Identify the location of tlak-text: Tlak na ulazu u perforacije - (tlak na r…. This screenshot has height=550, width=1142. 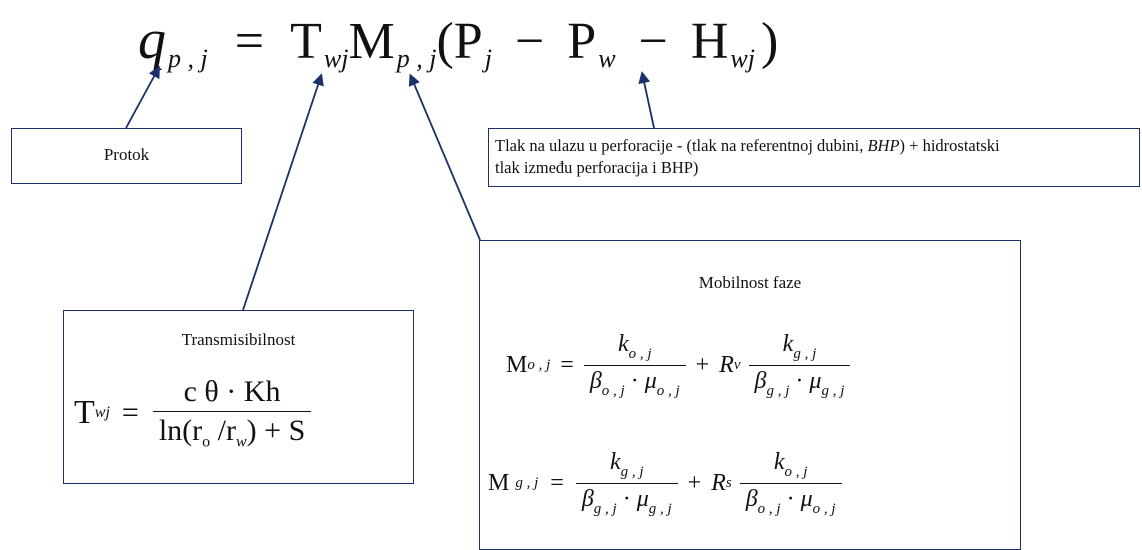
(747, 157).